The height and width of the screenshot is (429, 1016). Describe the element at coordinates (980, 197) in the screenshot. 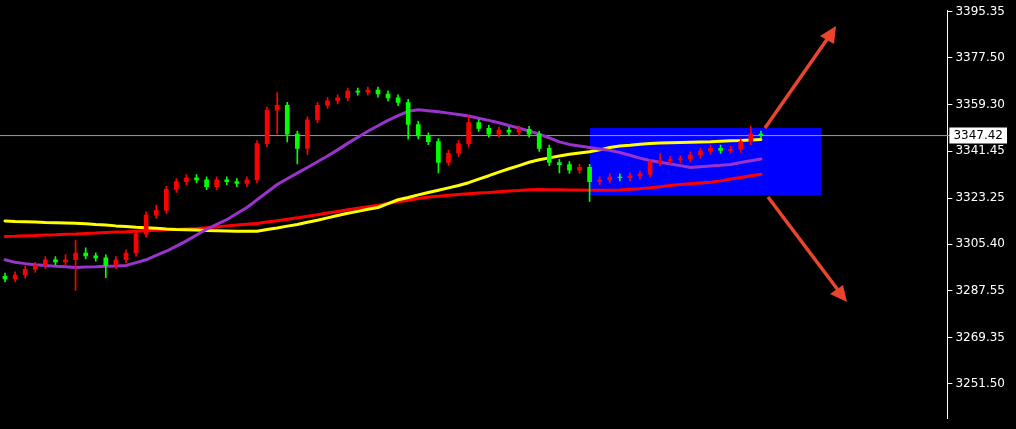

I see `y-tick-label: 3323.25` at that location.